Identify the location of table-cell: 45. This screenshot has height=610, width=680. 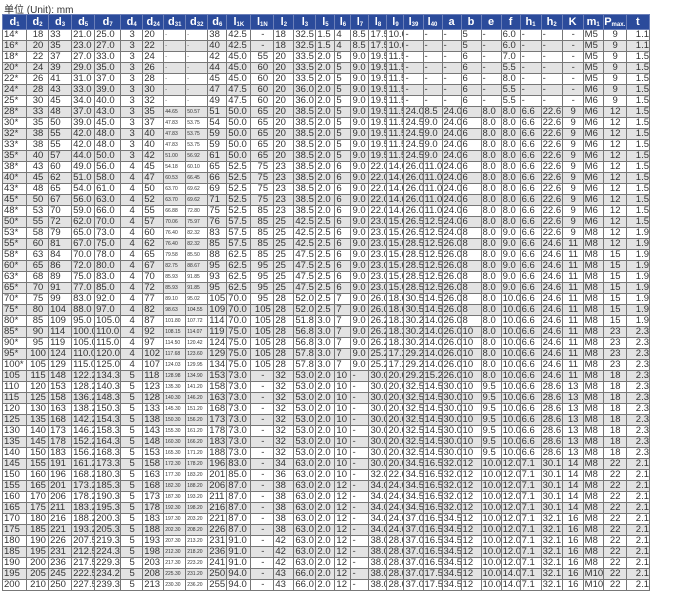
(60, 101).